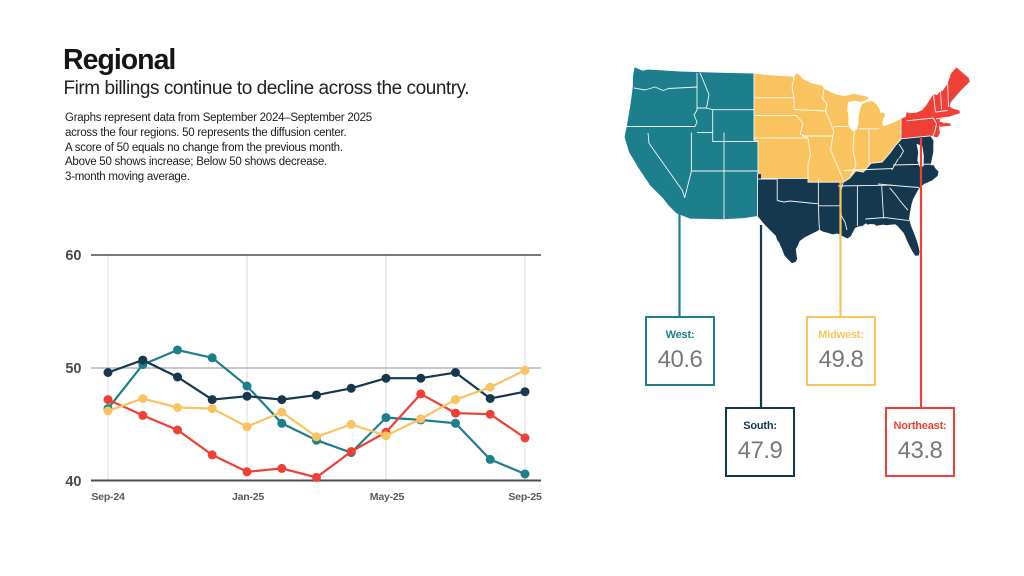 This screenshot has height=576, width=1024. I want to click on svg-text: Sep-24, so click(108, 497).